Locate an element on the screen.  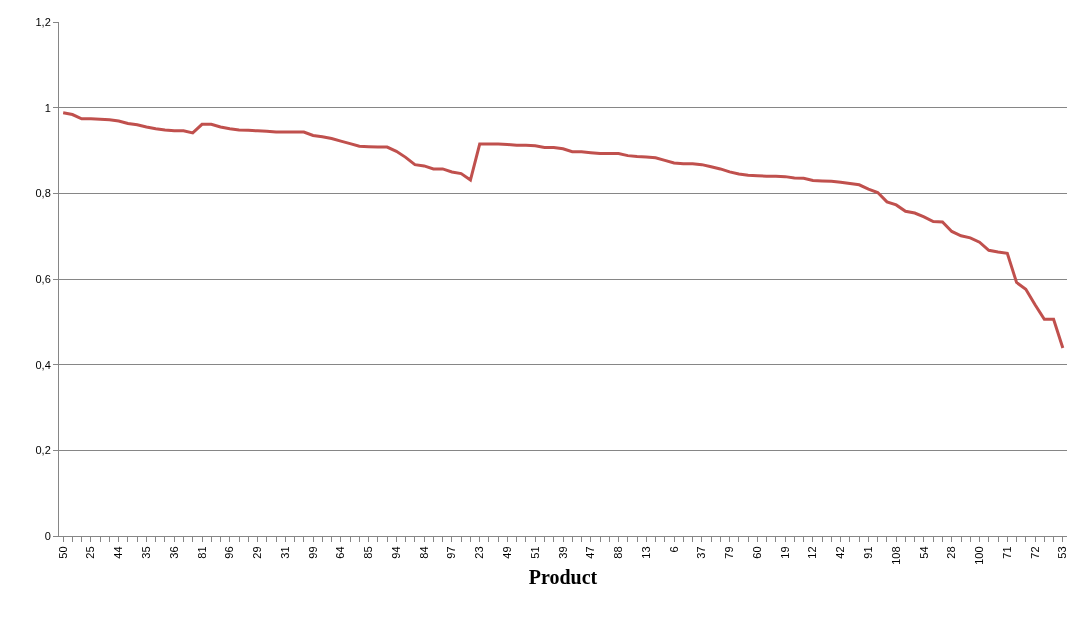
x-tick-label: 99 is located at coordinates (312, 552).